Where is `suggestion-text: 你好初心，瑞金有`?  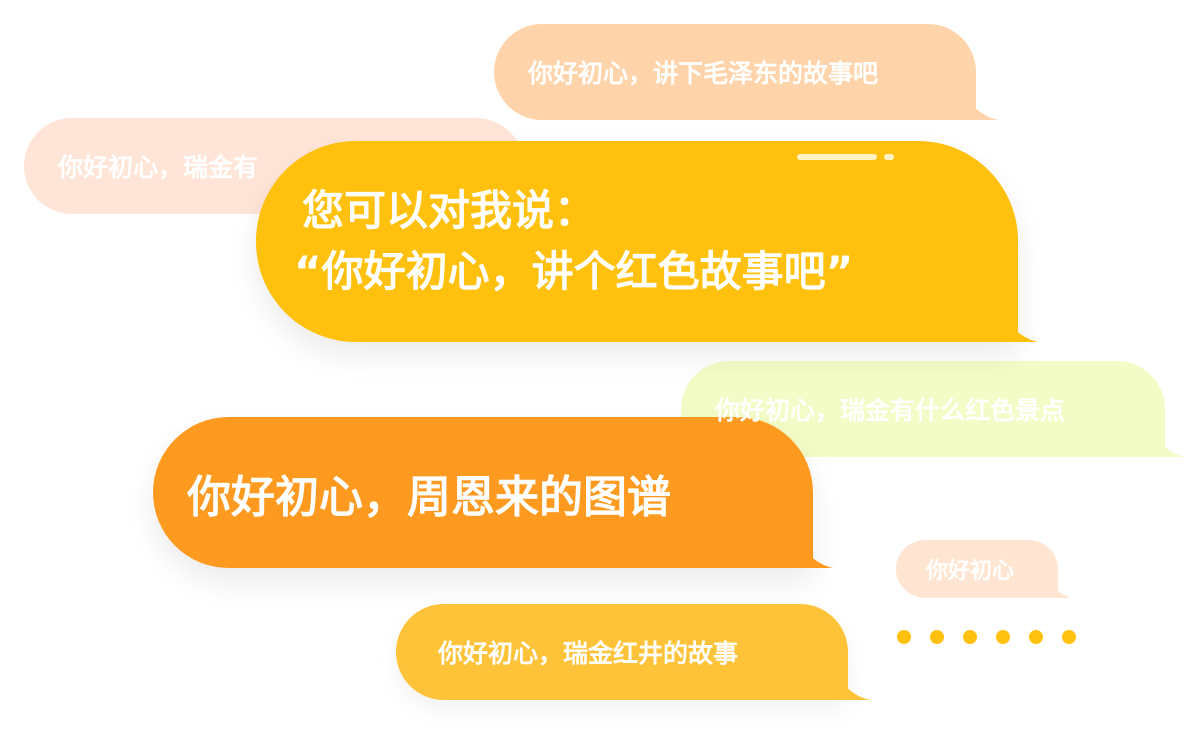
suggestion-text: 你好初心，瑞金有 is located at coordinates (158, 167).